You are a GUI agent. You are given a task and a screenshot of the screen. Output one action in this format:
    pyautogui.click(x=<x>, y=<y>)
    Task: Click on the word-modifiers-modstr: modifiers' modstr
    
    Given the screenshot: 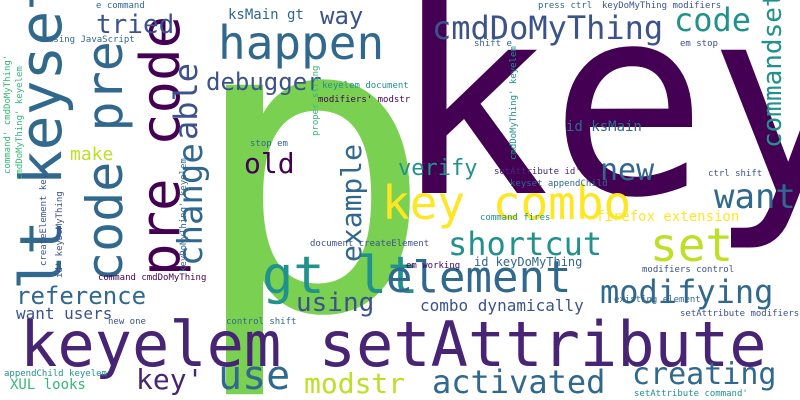 What is the action you would take?
    pyautogui.click(x=364, y=100)
    